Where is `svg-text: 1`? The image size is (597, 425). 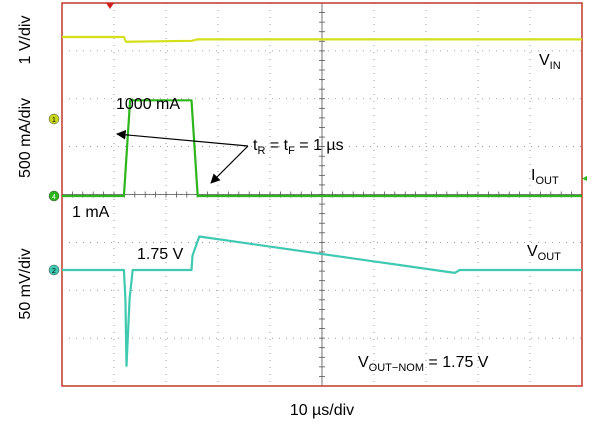
svg-text: 1 is located at coordinates (54, 120).